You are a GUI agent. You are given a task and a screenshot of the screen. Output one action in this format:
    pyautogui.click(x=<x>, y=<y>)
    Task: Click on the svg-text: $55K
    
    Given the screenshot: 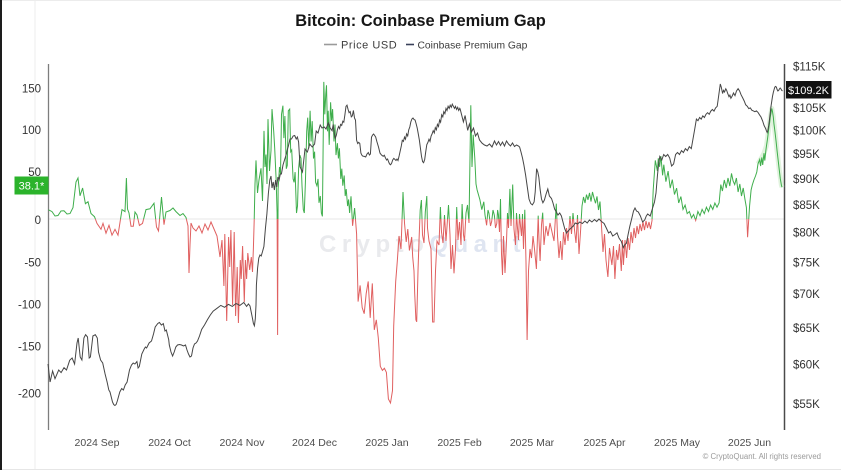 What is the action you would take?
    pyautogui.click(x=806, y=405)
    